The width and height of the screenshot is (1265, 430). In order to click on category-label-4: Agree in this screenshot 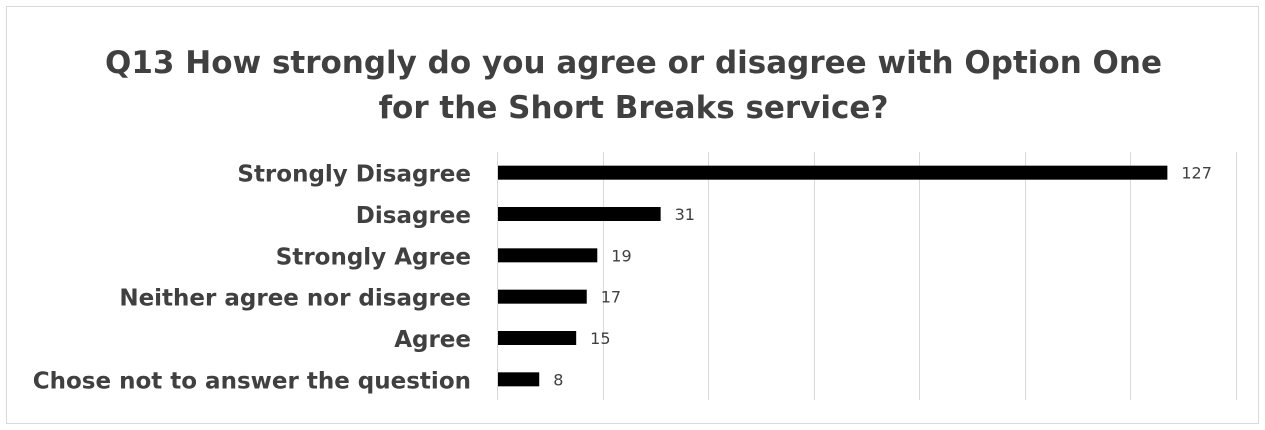, I will do `click(432, 340)`.